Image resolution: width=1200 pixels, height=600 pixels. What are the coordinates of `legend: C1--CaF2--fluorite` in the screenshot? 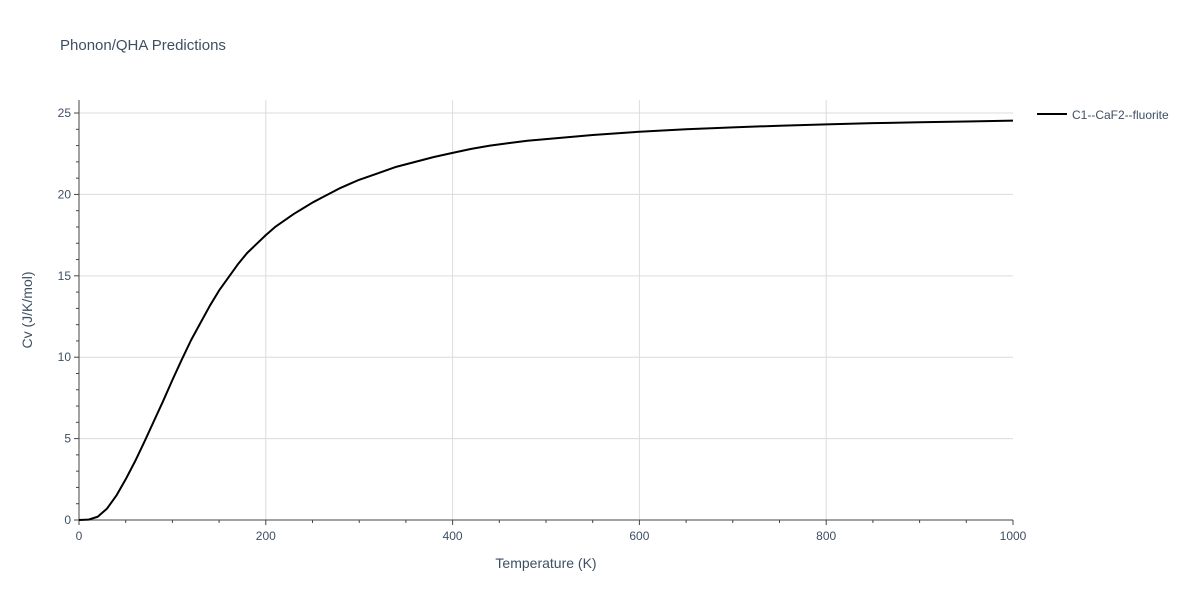 It's located at (1103, 115).